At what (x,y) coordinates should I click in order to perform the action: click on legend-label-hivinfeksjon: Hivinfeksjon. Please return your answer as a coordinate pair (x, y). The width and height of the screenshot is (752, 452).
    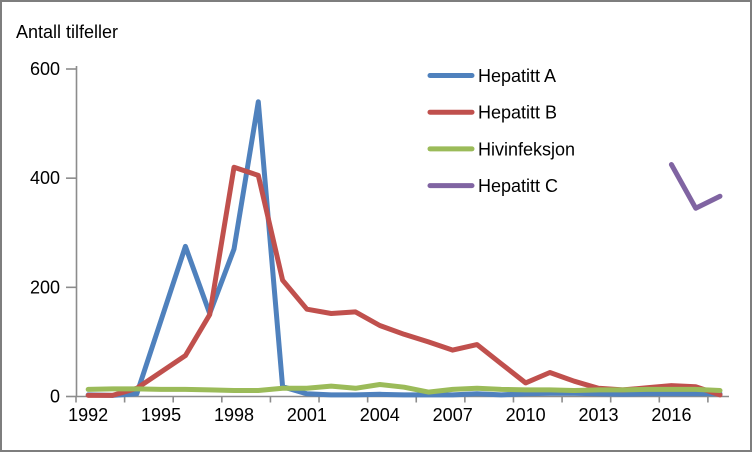
    Looking at the image, I should click on (526, 149).